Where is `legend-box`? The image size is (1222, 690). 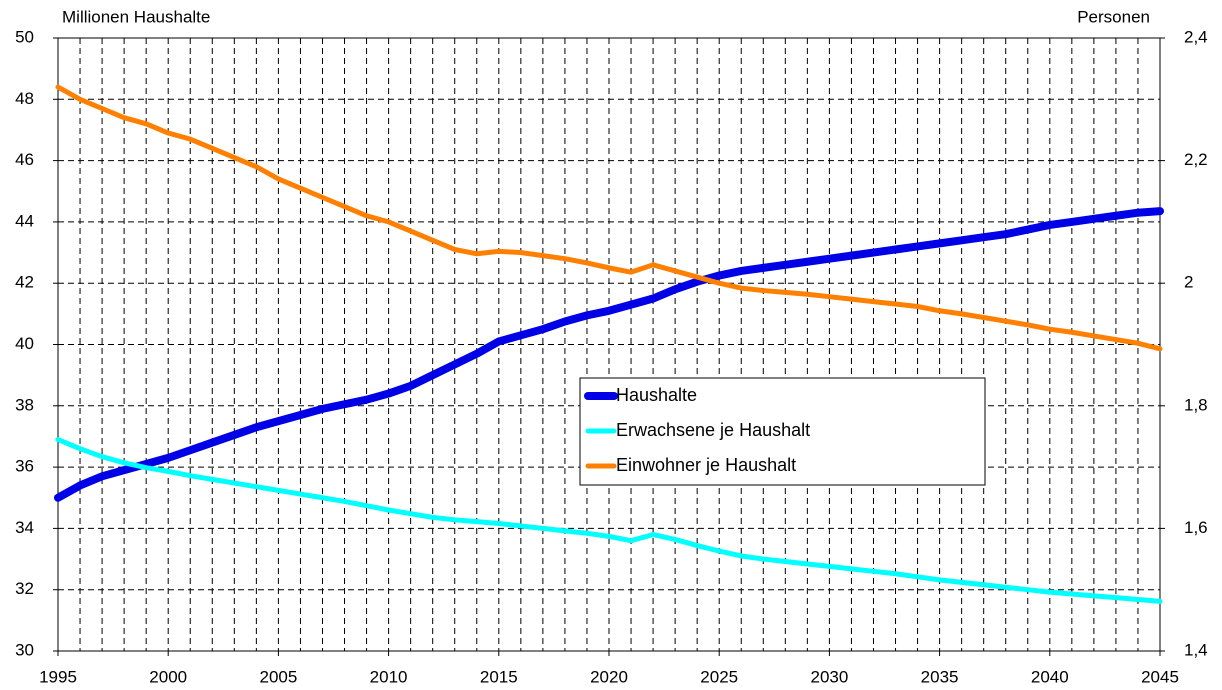
legend-box is located at coordinates (782, 431).